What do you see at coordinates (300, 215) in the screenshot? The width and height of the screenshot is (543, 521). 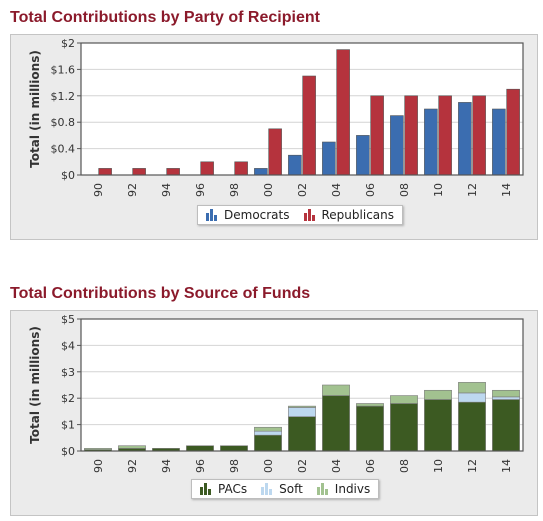 I see `party-chart-legend: Democrats Republicans` at bounding box center [300, 215].